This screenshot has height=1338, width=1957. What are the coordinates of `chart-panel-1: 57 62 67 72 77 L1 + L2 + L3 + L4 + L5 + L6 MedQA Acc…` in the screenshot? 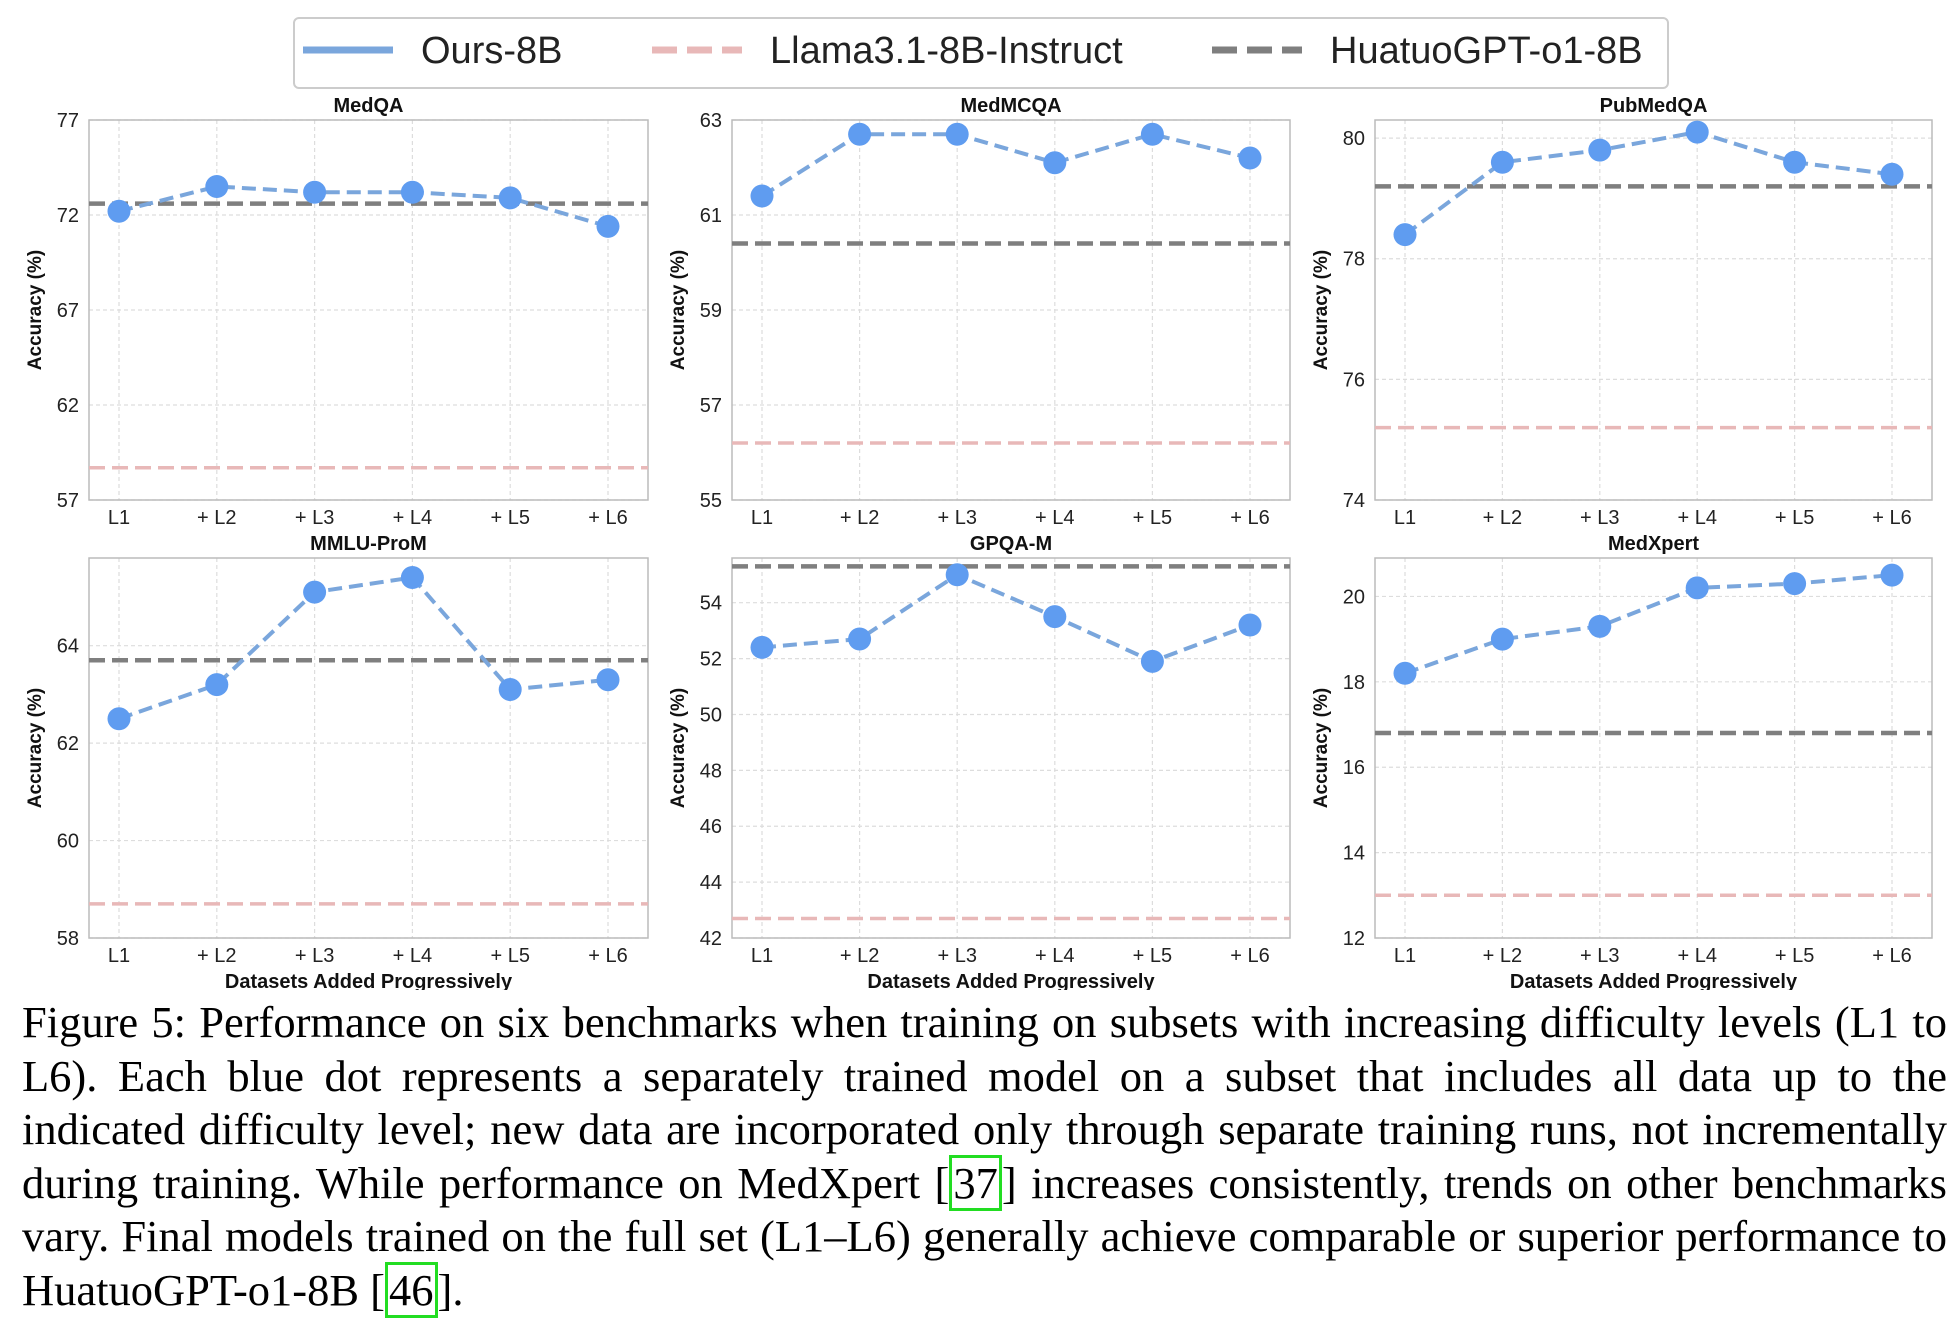 It's located at (337, 312).